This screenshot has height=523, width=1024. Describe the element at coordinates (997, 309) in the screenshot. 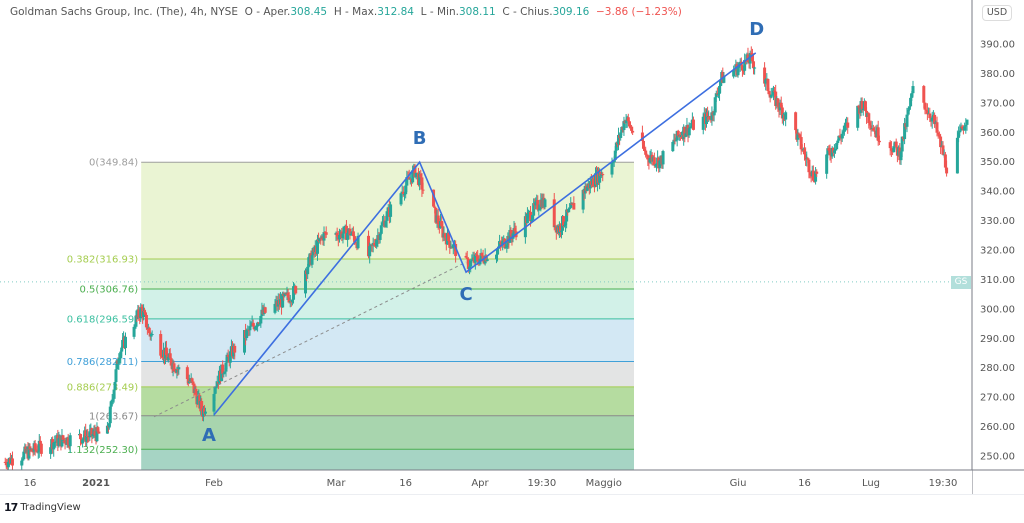

I see `price-tick-label: 300.00` at that location.